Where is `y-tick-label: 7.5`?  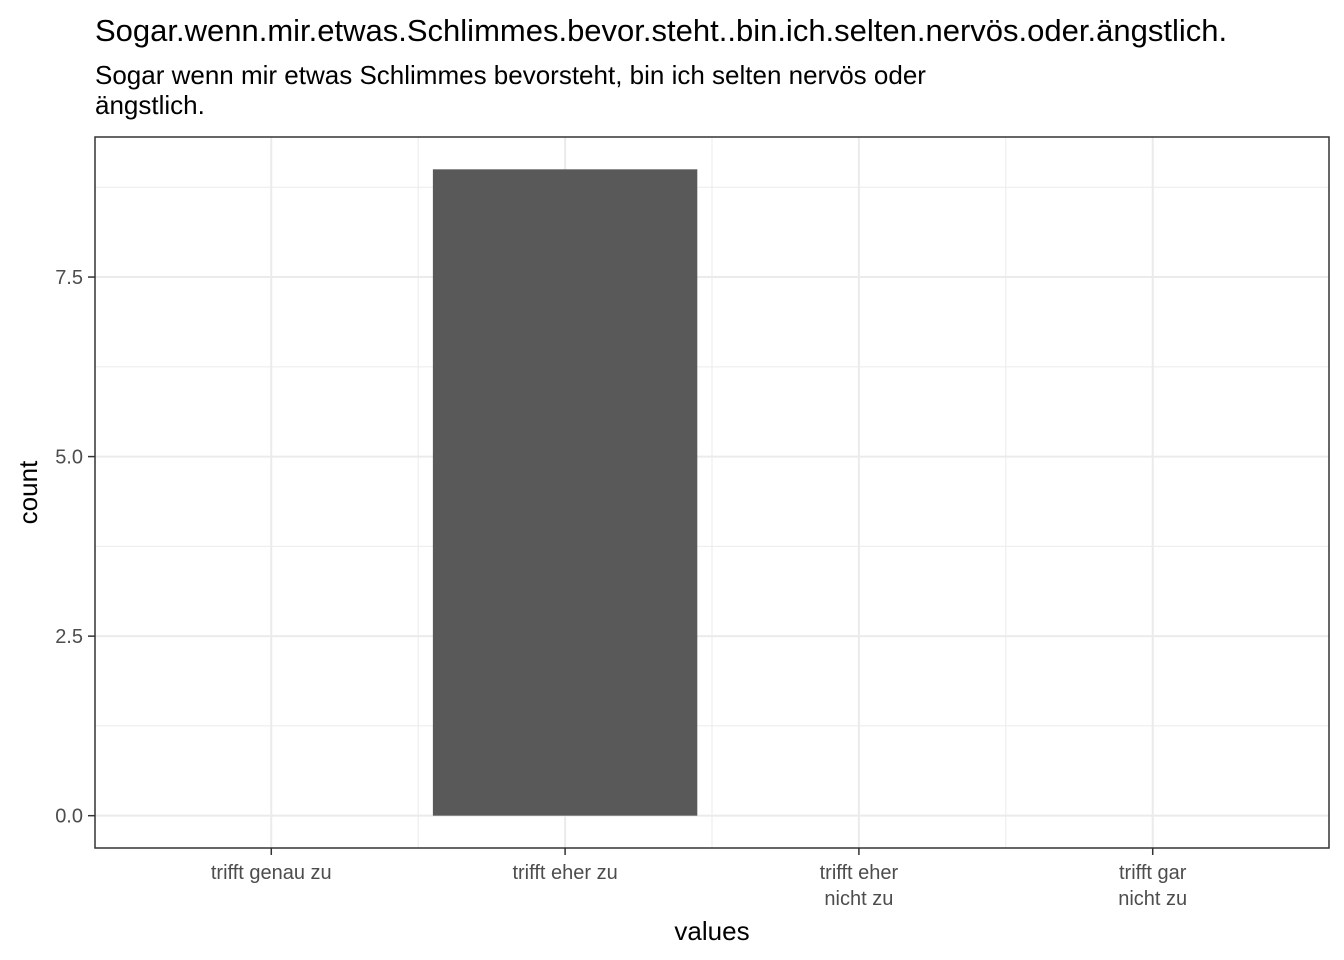 y-tick-label: 7.5 is located at coordinates (69, 278).